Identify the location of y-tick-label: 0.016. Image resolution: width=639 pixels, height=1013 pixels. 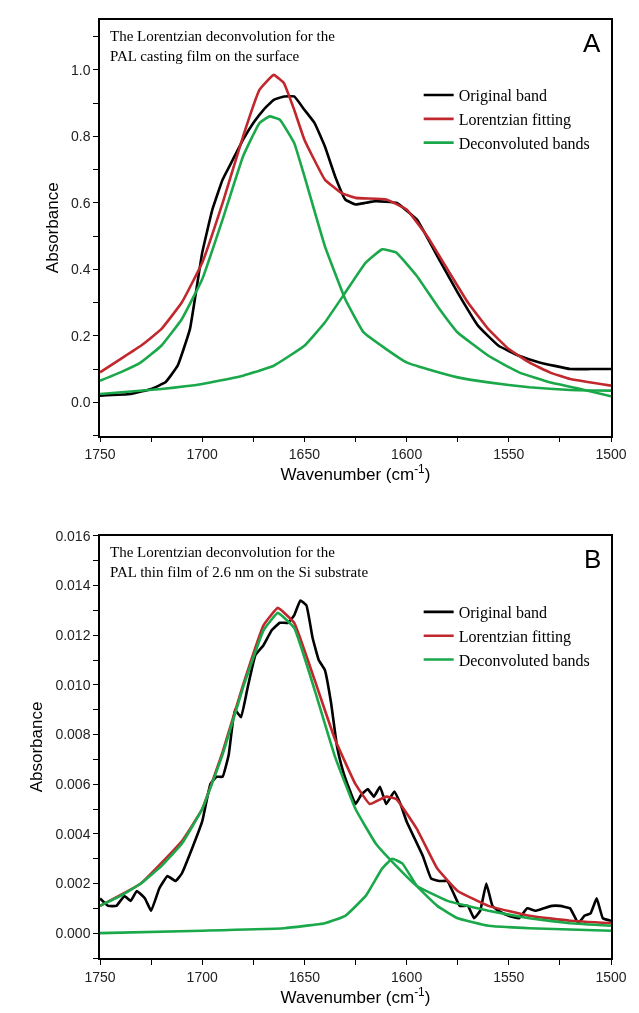
(73, 535).